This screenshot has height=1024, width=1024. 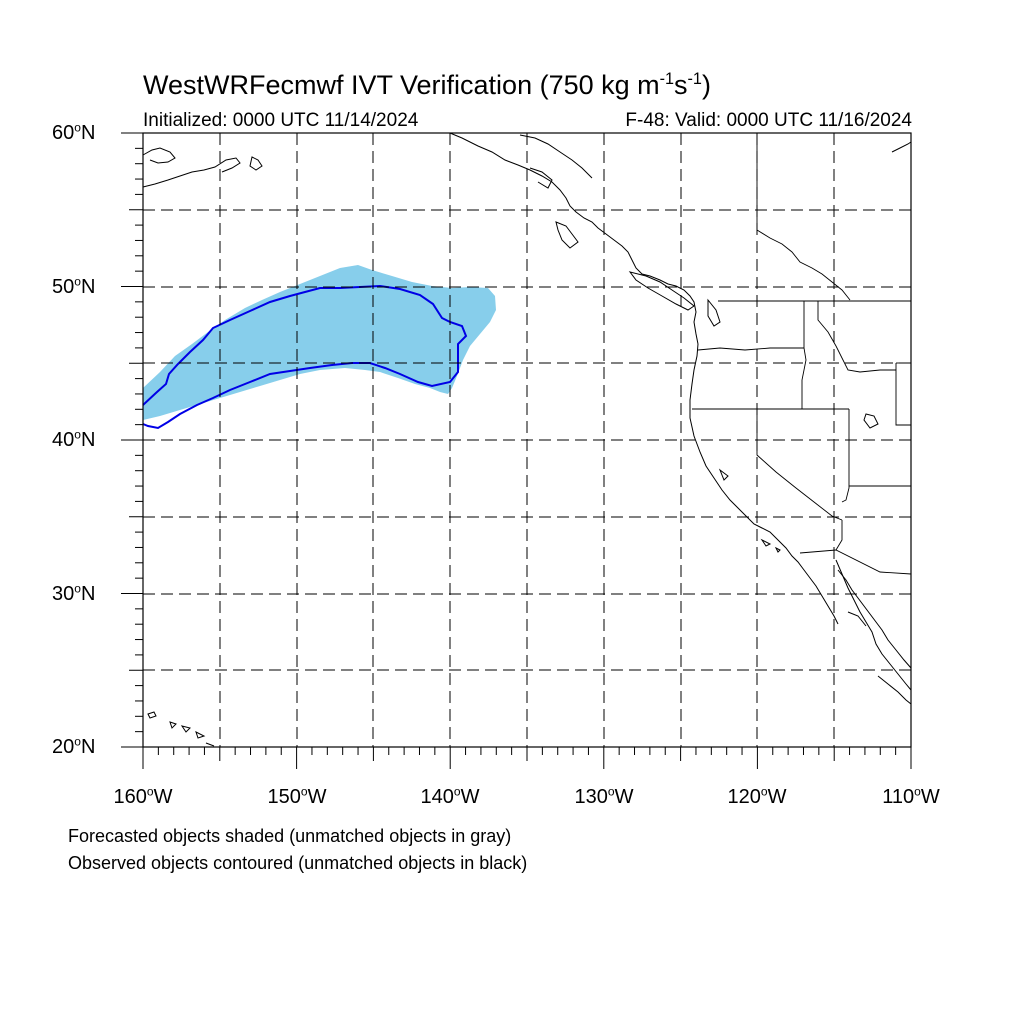 I want to click on lat-label-30: 30oN, so click(x=74, y=593).